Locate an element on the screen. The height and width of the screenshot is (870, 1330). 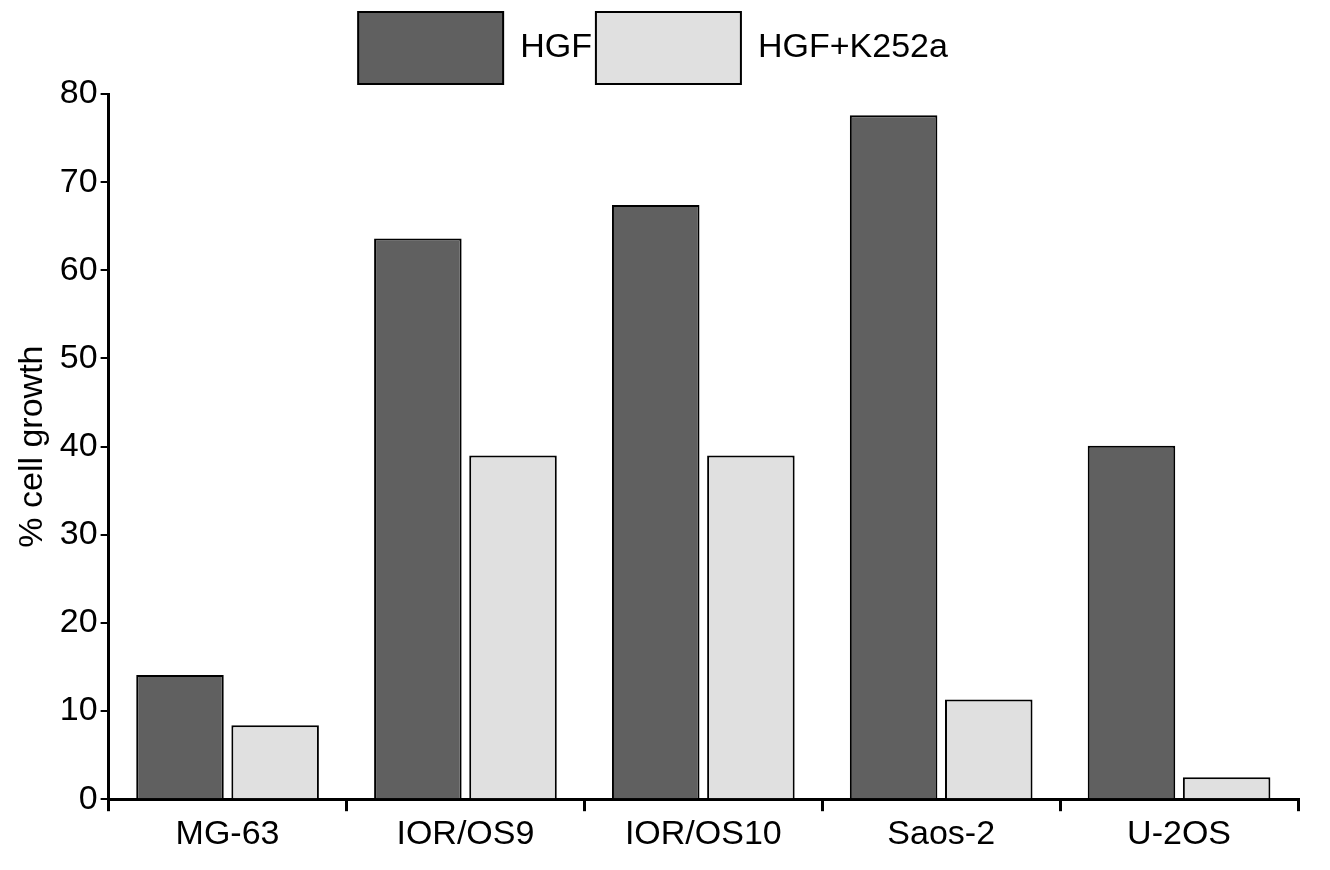
y-tick-label: 30 is located at coordinates (78, 532).